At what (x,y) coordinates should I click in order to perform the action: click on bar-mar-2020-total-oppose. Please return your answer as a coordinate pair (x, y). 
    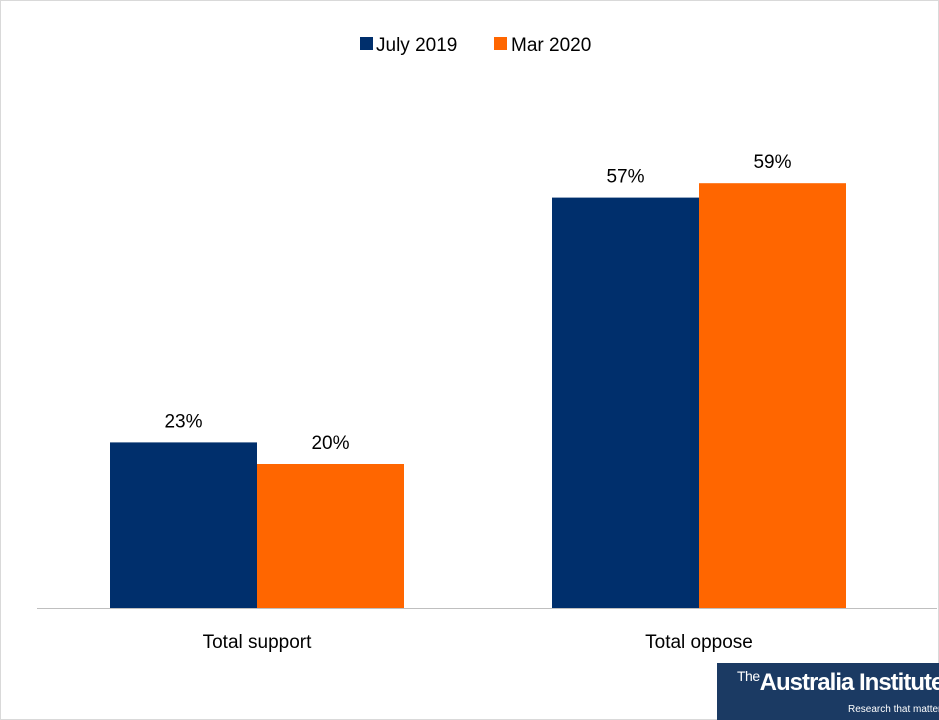
    Looking at the image, I should click on (772, 395).